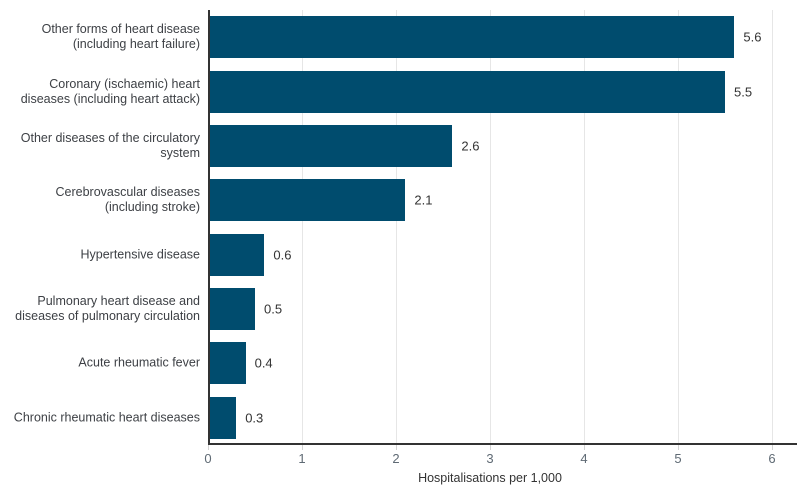 This screenshot has width=800, height=500. I want to click on category-label-line: Pulmonary heart disease and, so click(118, 301).